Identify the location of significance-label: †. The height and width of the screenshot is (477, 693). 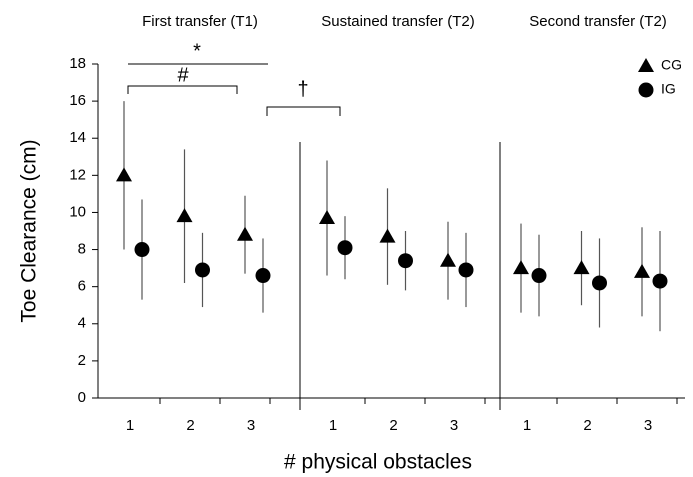
(302, 89).